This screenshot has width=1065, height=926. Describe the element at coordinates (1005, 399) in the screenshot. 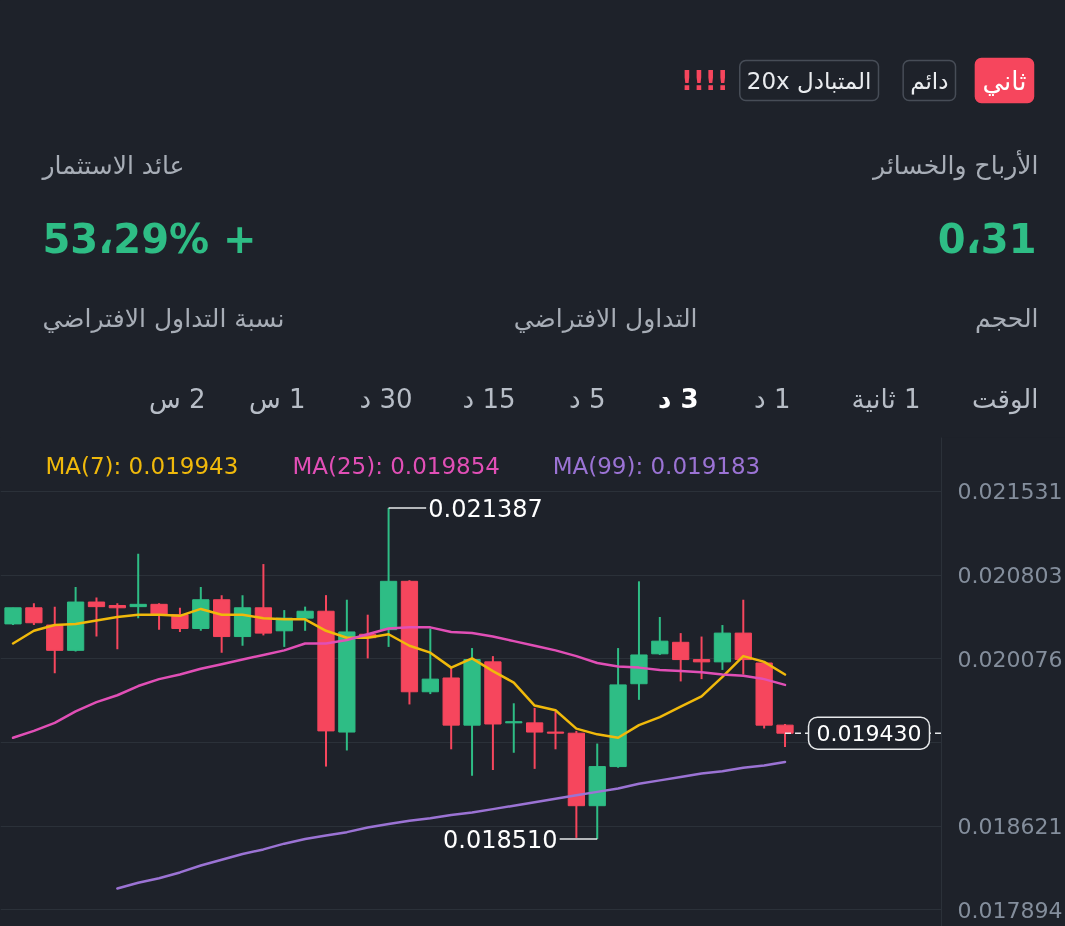

I see `text: الوقت` at that location.